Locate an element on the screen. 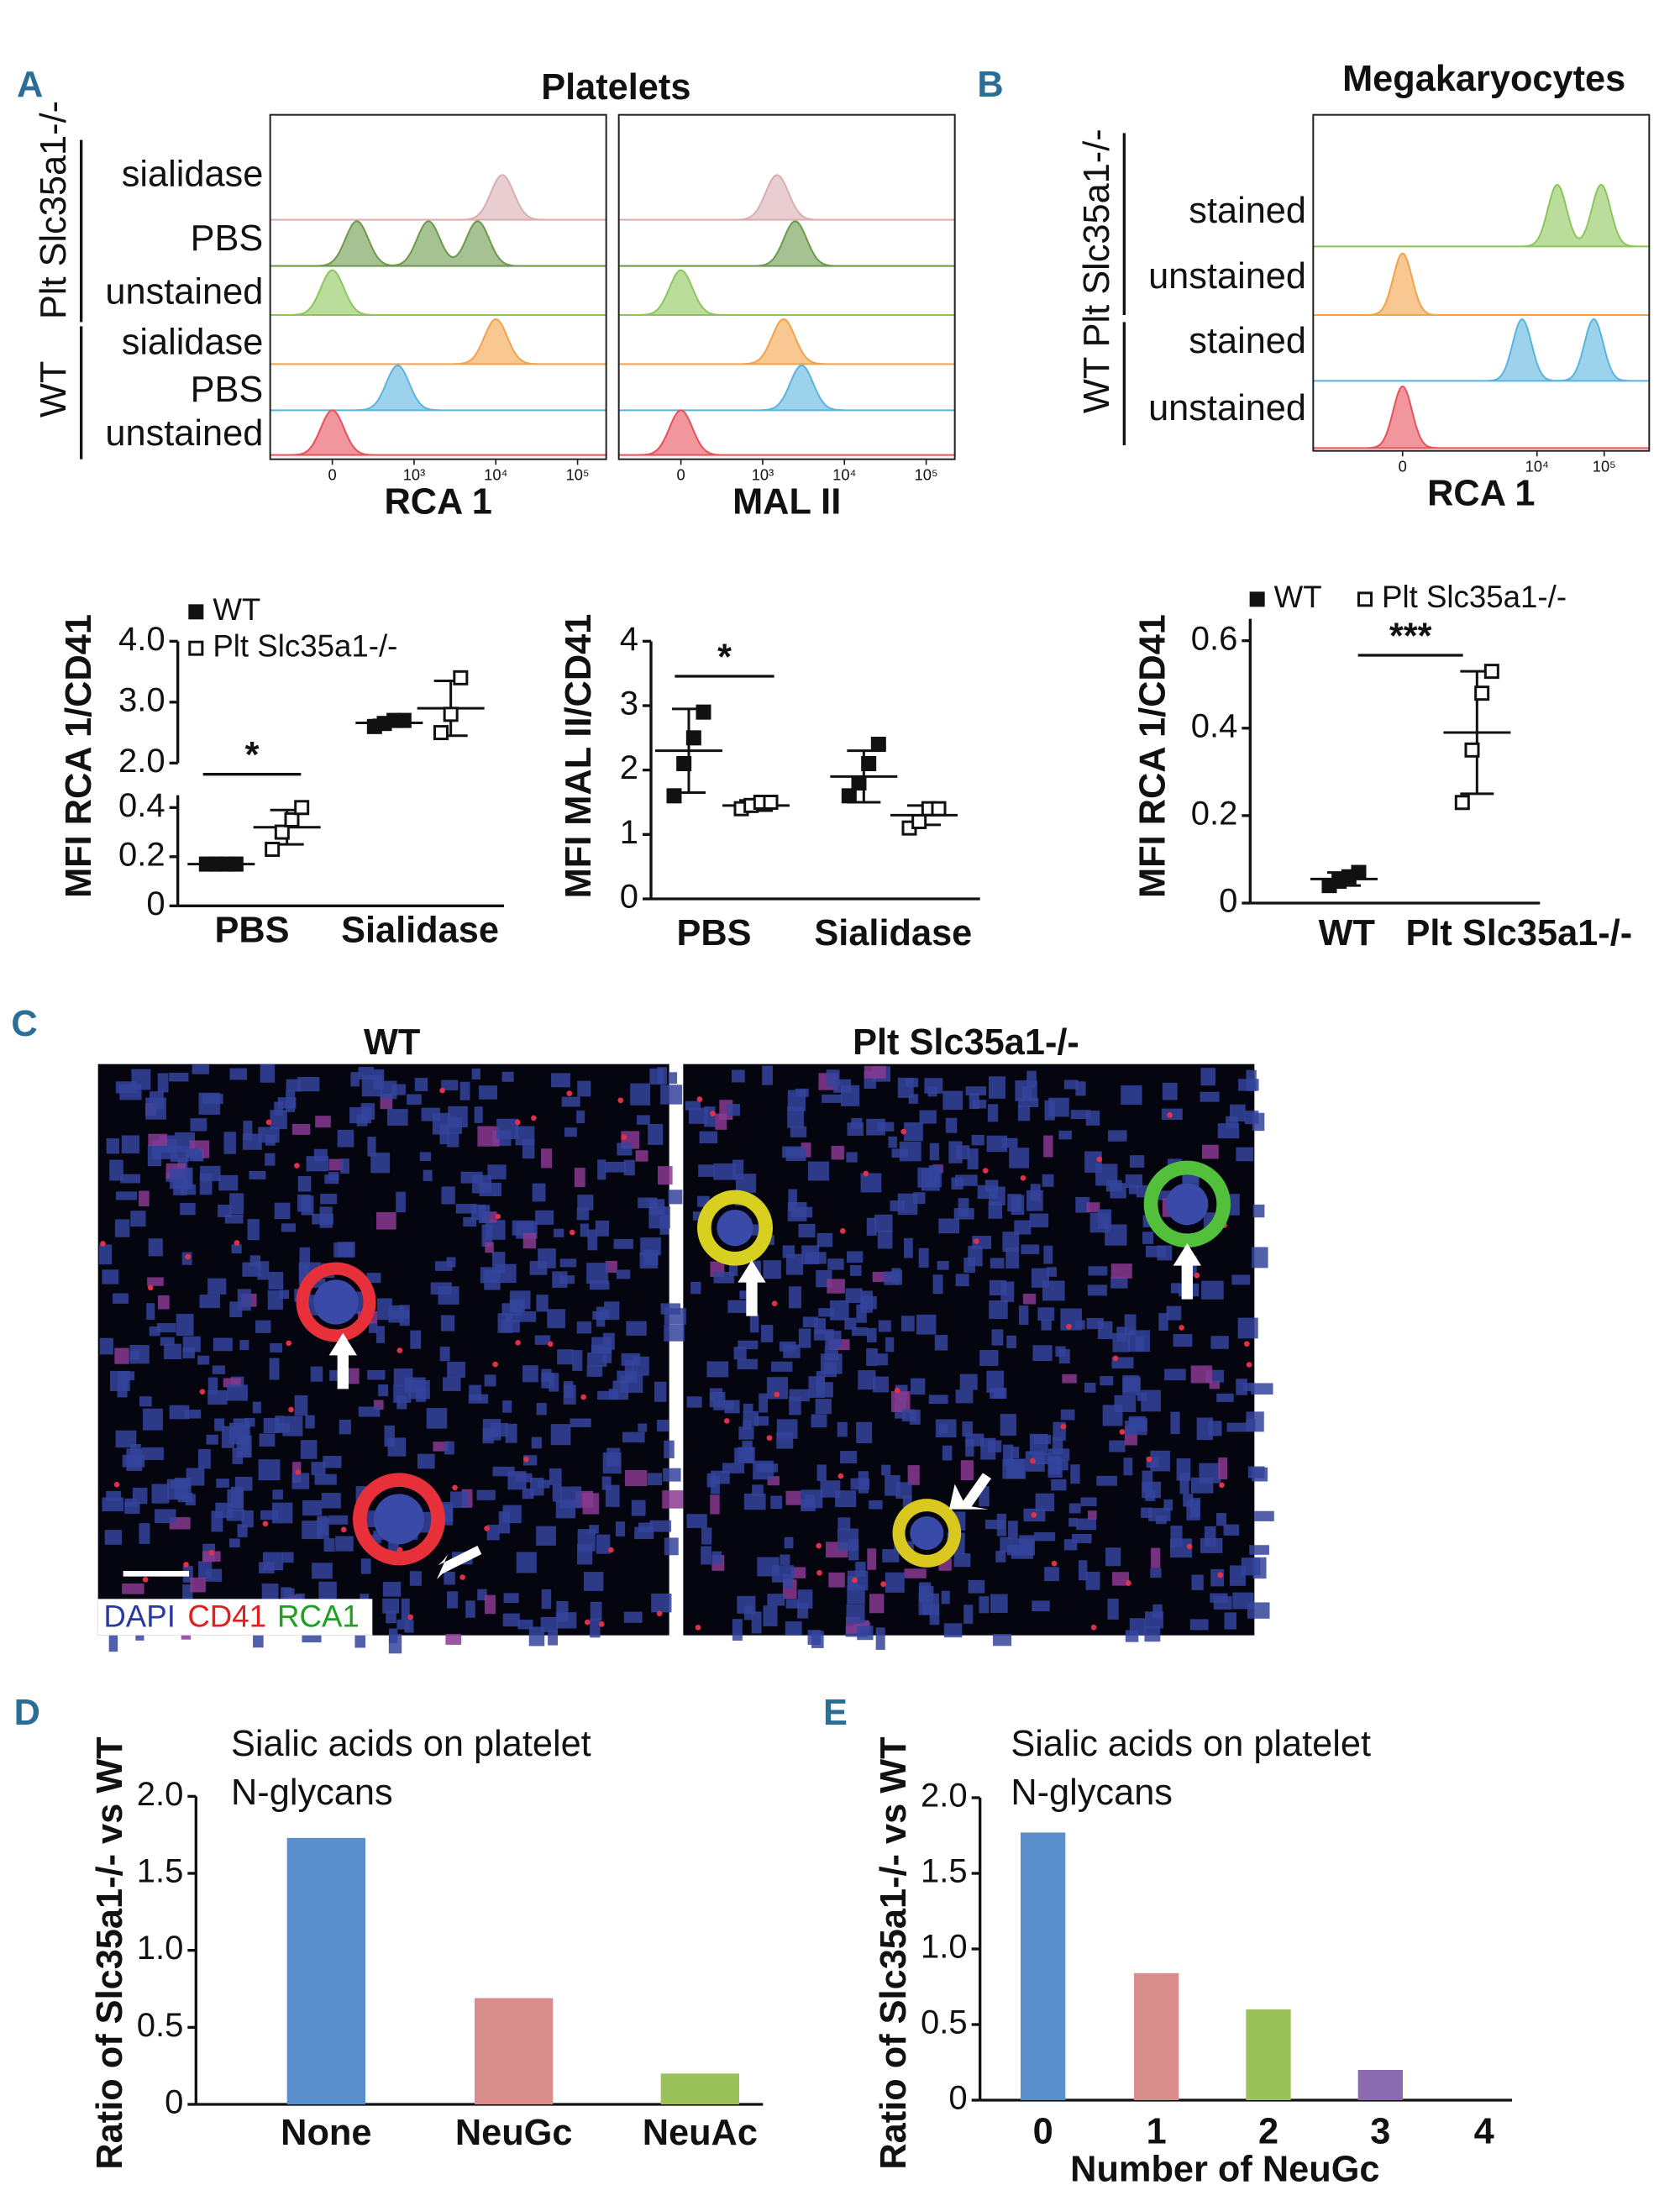 This screenshot has height=2206, width=1680. y-axis-label: MFI MAL II/CD41 is located at coordinates (579, 757).